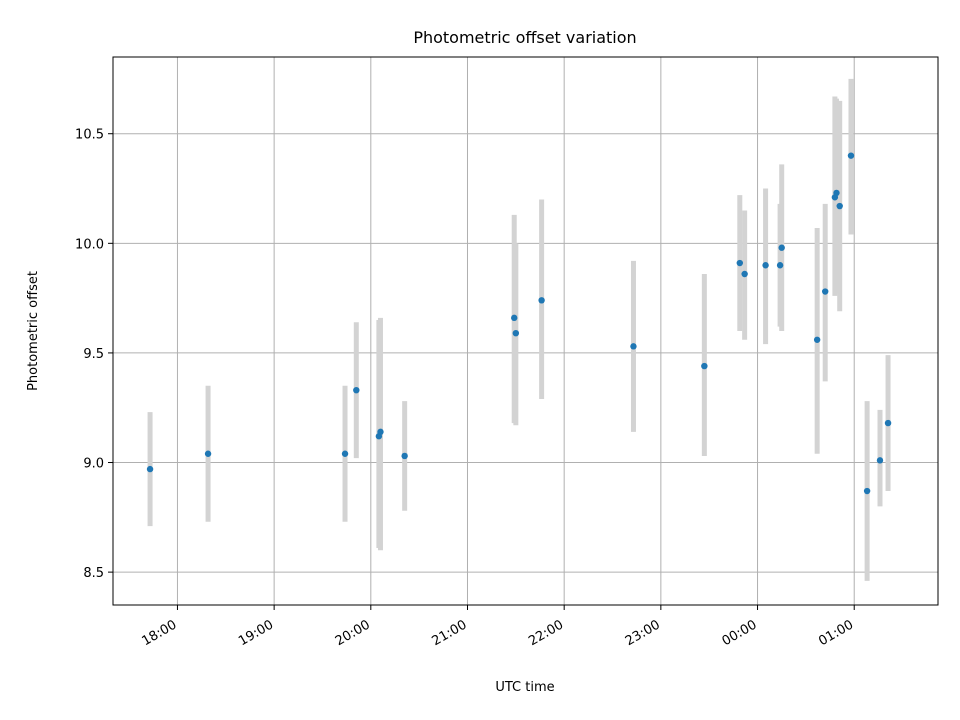 The height and width of the screenshot is (720, 960). Describe the element at coordinates (498, 627) in the screenshot. I see `x-axis-ticks: 18:00 19:00 20:00 21:00 22:00 23:00 00:00 01:00` at that location.